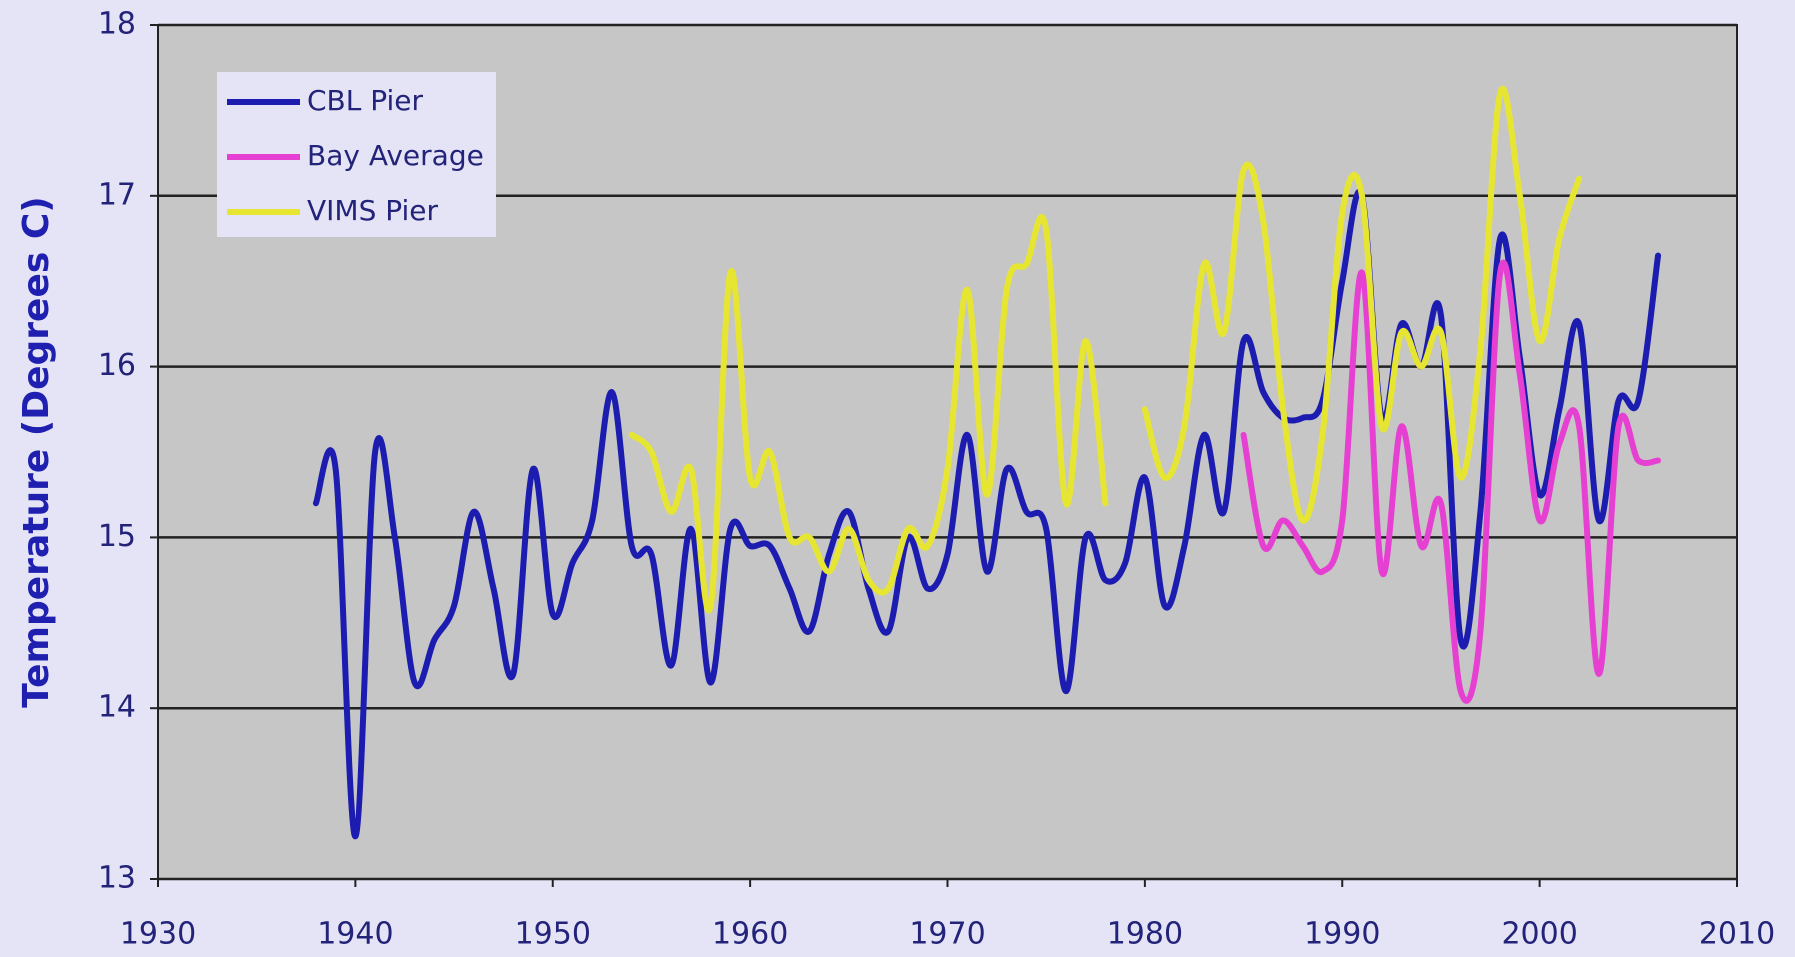 The image size is (1795, 957). What do you see at coordinates (365, 100) in the screenshot?
I see `legend-label: CBL Pier` at bounding box center [365, 100].